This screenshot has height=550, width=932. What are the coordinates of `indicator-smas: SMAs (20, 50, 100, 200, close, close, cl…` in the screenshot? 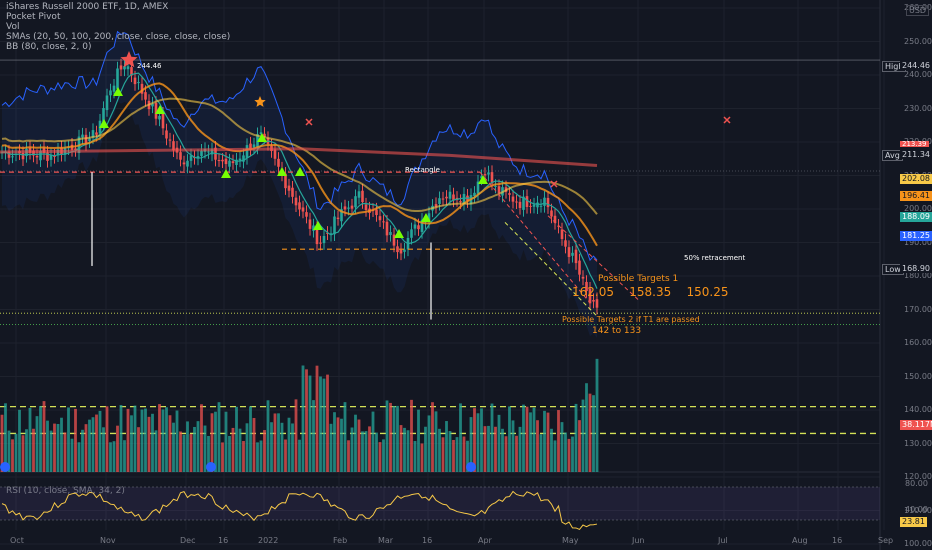 It's located at (118, 37).